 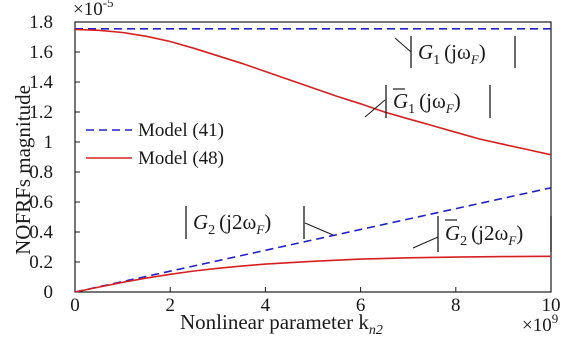 I want to click on legend-label-model-48: Model (48), so click(x=181, y=158).